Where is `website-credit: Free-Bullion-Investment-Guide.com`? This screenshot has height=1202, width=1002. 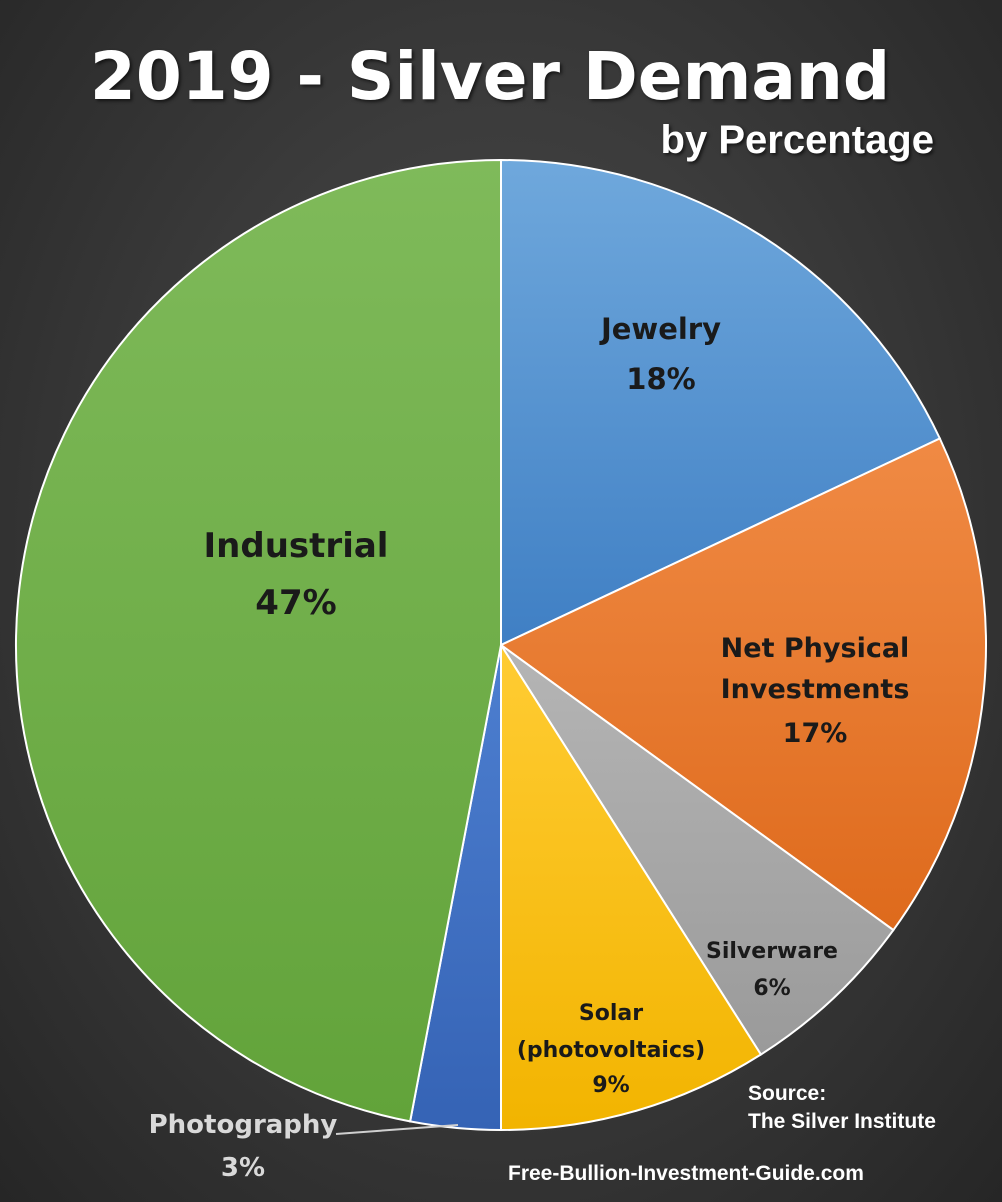 website-credit: Free-Bullion-Investment-Guide.com is located at coordinates (686, 1173).